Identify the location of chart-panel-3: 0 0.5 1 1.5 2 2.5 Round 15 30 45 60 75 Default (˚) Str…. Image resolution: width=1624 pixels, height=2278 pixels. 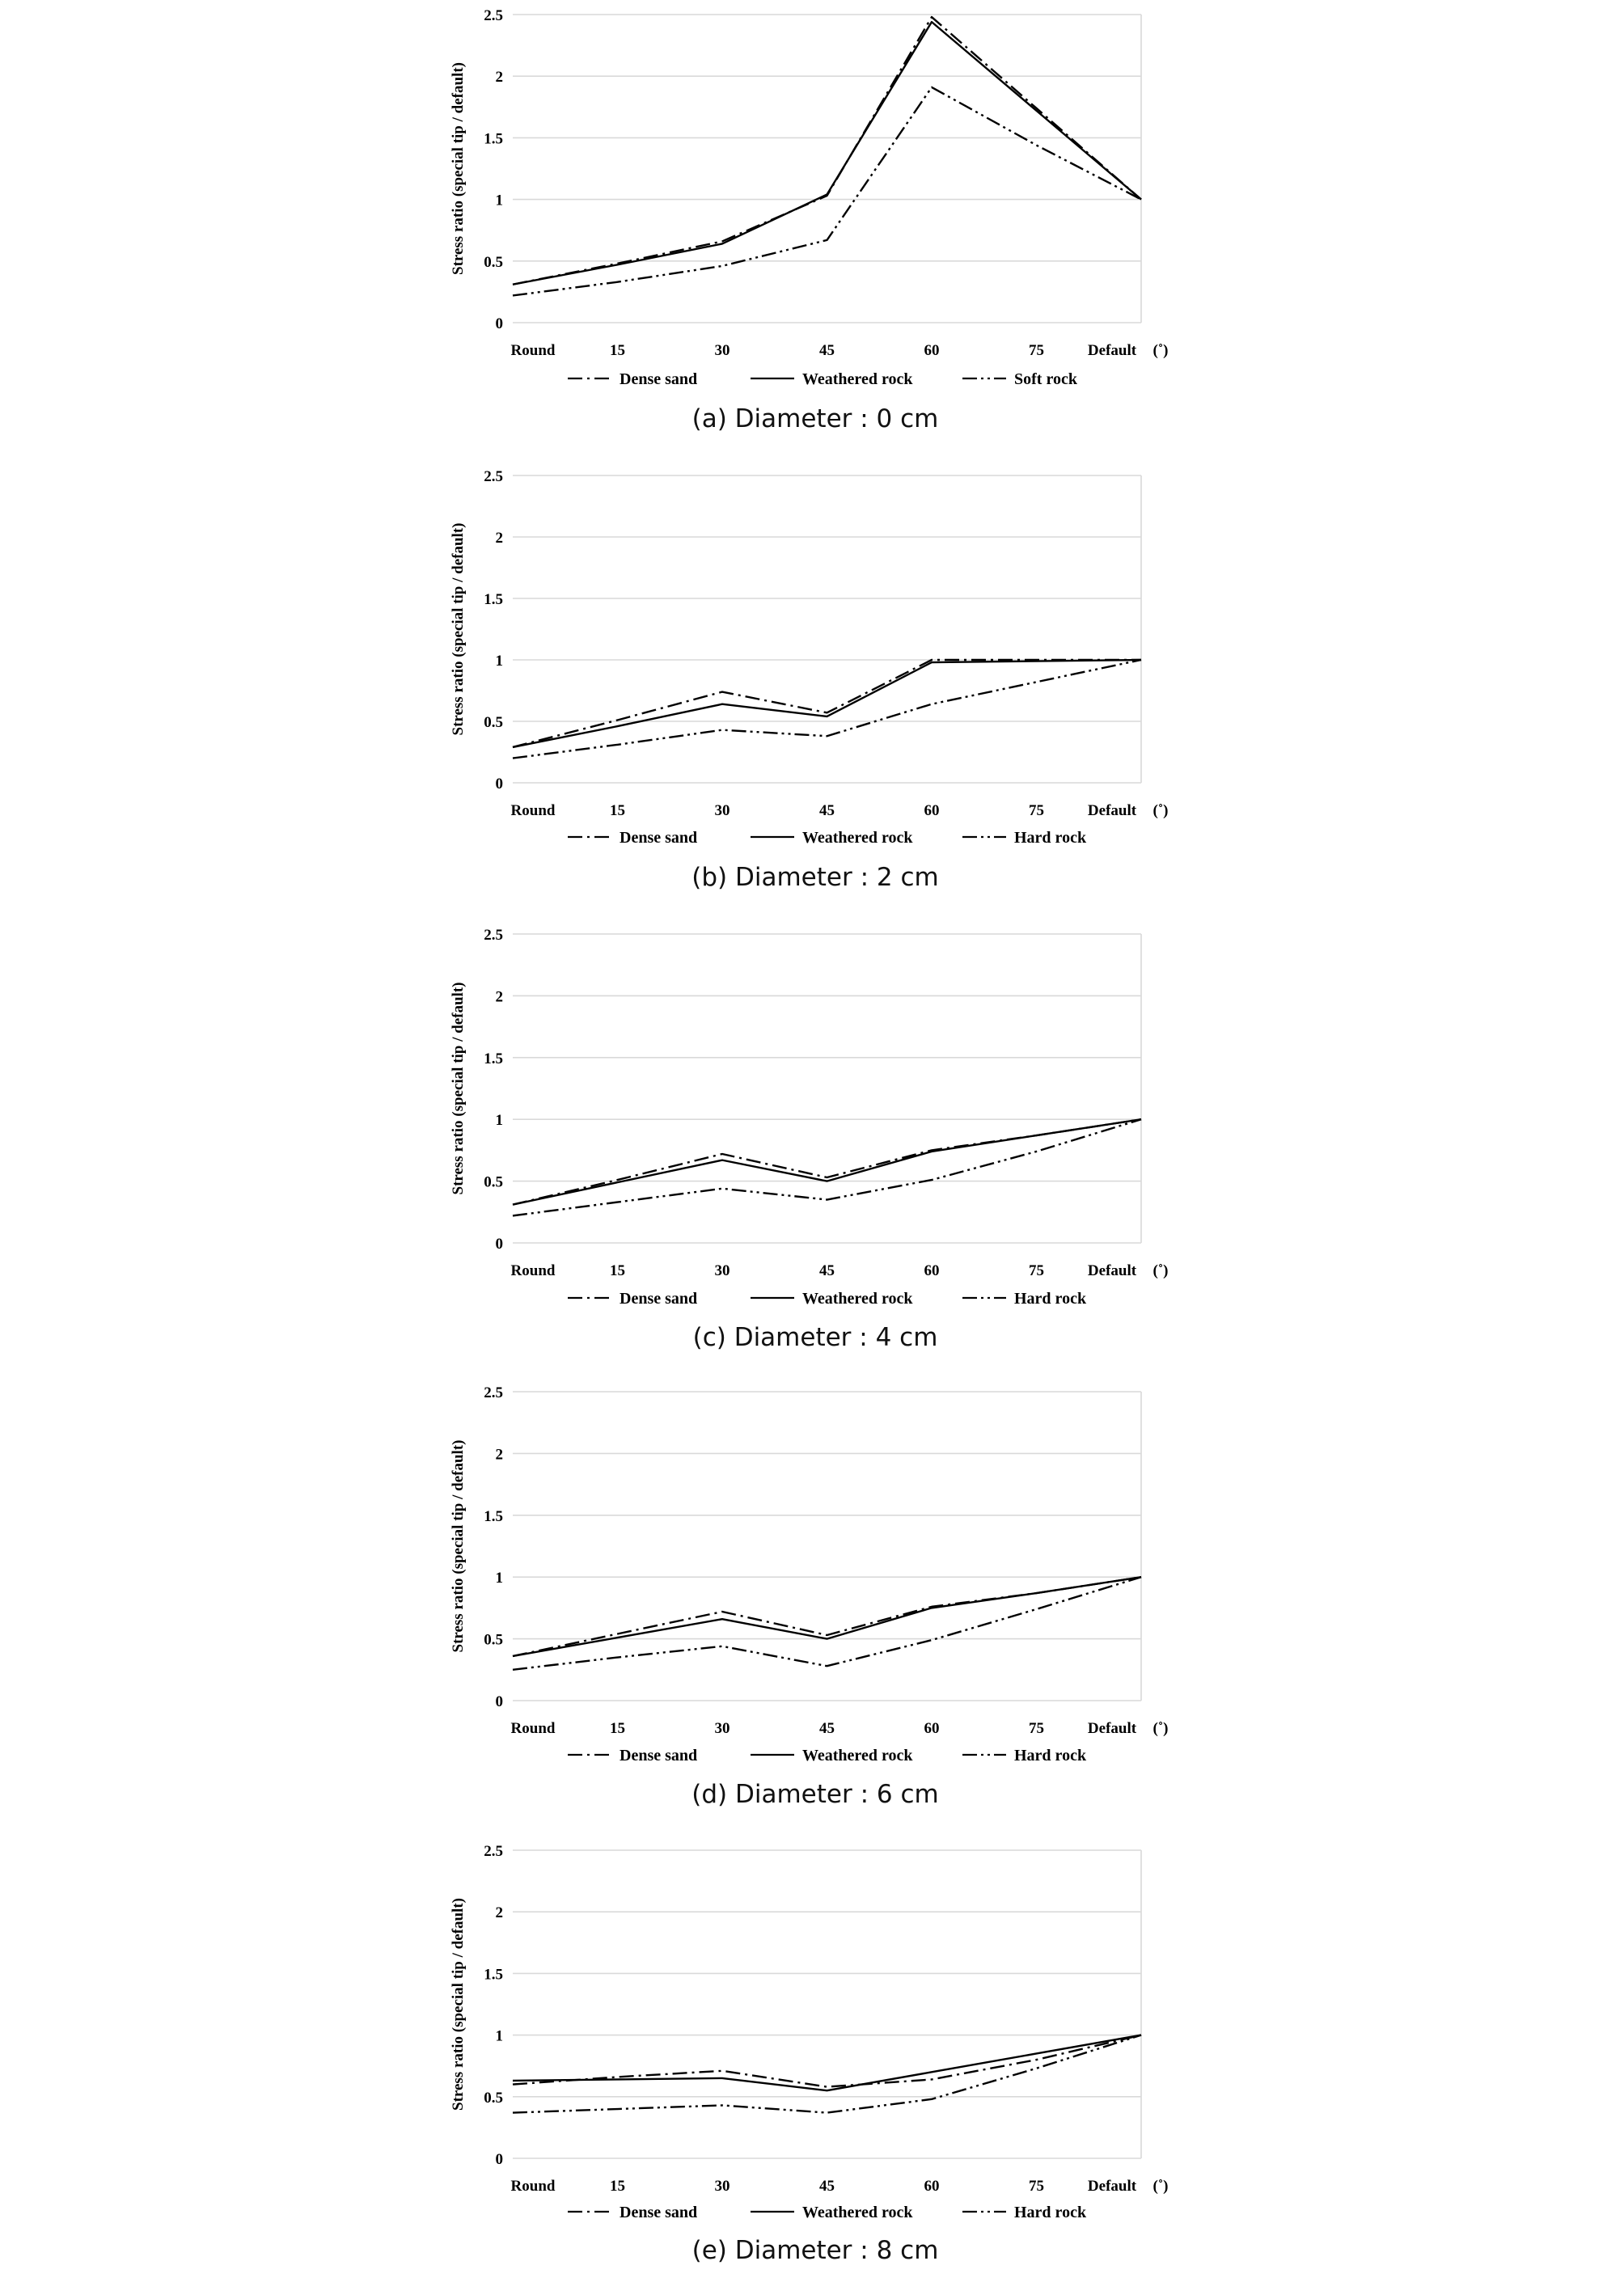
(809, 1139).